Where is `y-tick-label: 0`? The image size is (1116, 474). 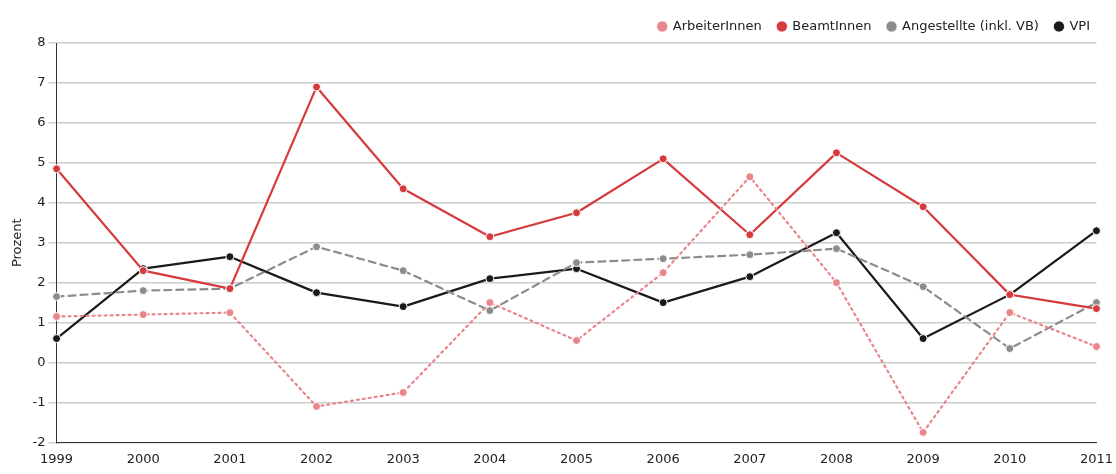 y-tick-label: 0 is located at coordinates (41, 361).